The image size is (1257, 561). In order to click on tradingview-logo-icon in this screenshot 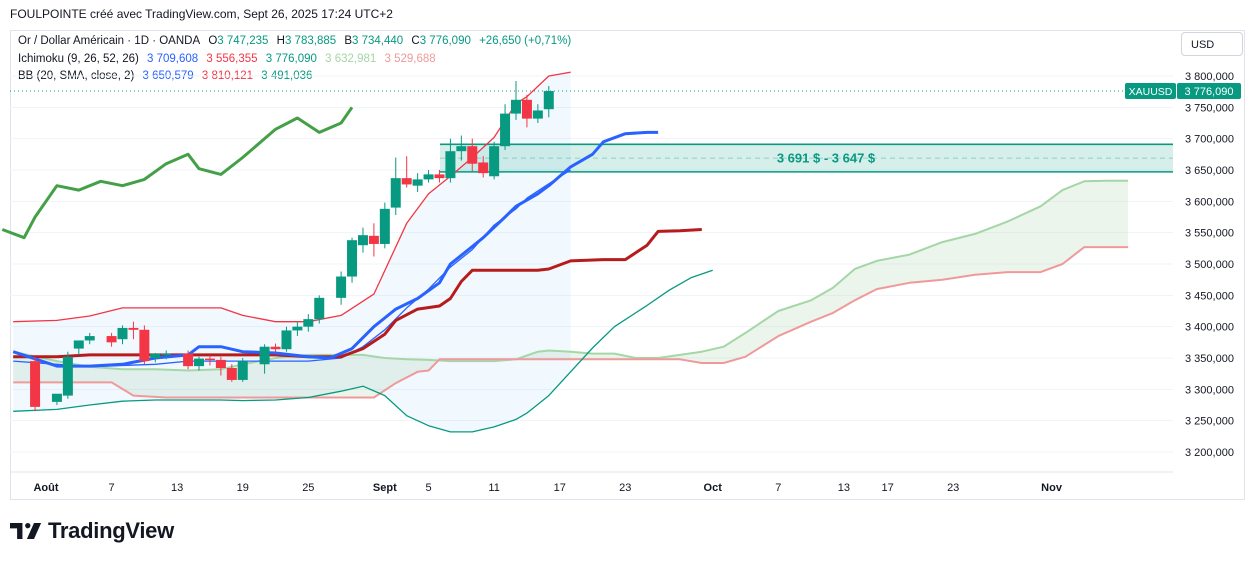, I will do `click(26, 531)`.